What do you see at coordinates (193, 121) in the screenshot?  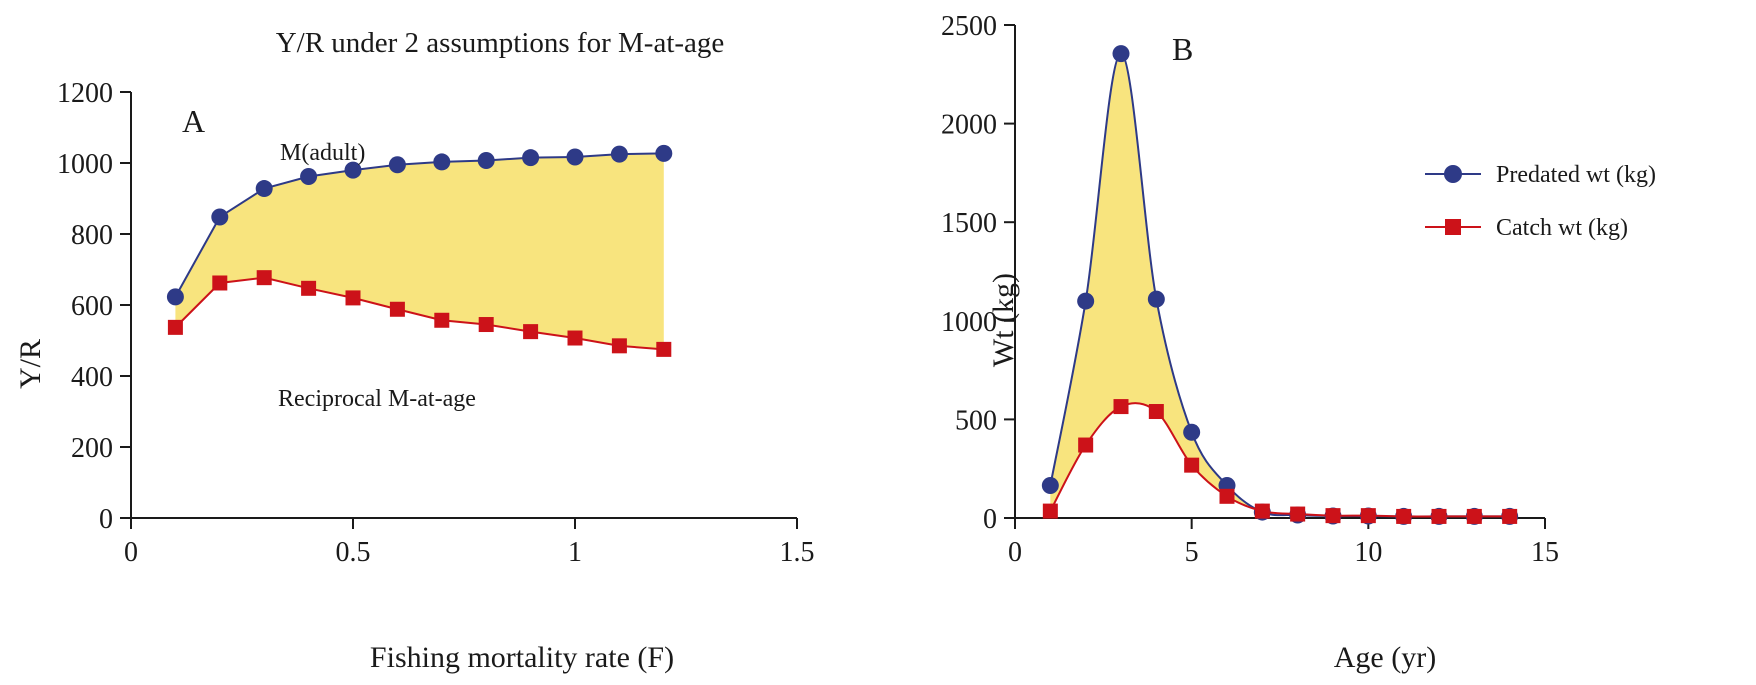 I see `panel-a-label: A` at bounding box center [193, 121].